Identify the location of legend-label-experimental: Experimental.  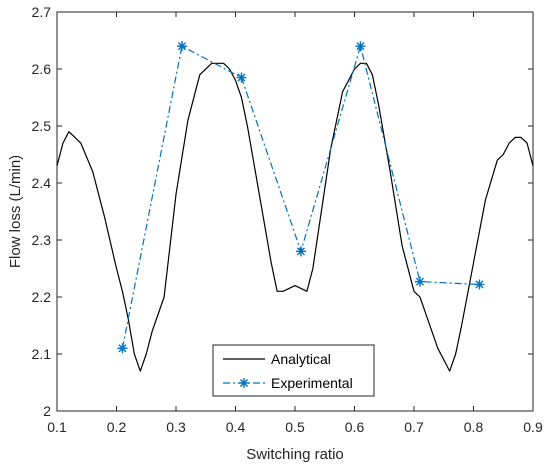
(312, 383).